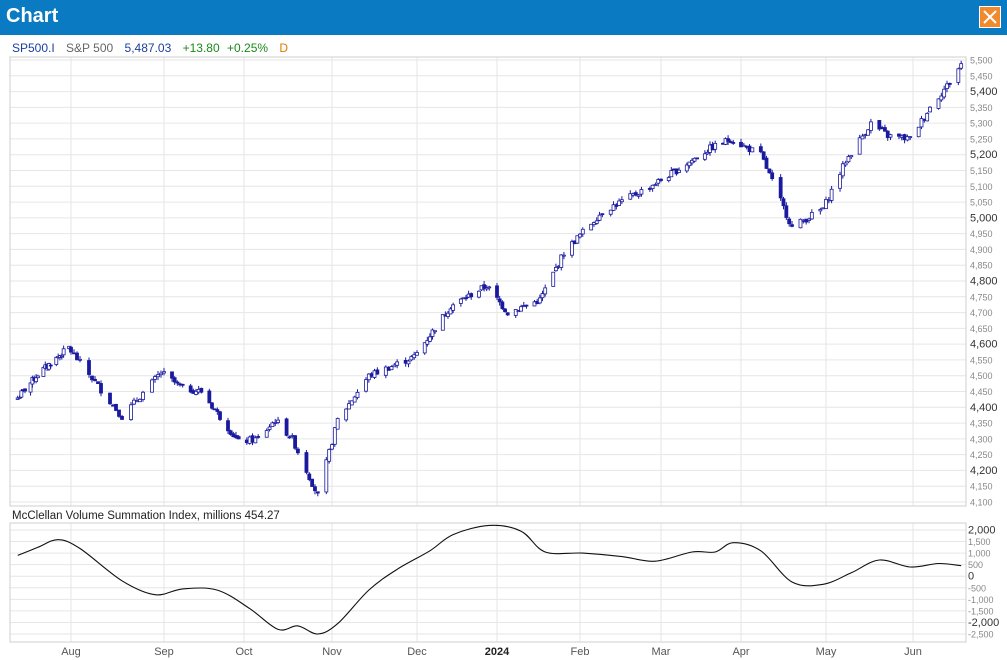  I want to click on price-tick-label: 4,650, so click(981, 329).